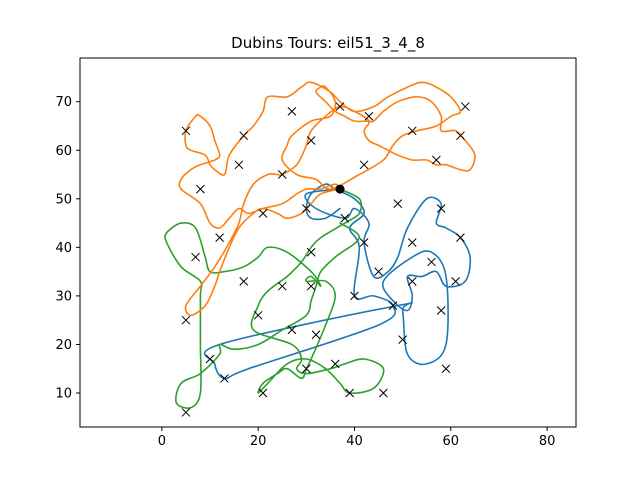 The width and height of the screenshot is (640, 480). What do you see at coordinates (63, 199) in the screenshot?
I see `y-tick-label: 50` at bounding box center [63, 199].